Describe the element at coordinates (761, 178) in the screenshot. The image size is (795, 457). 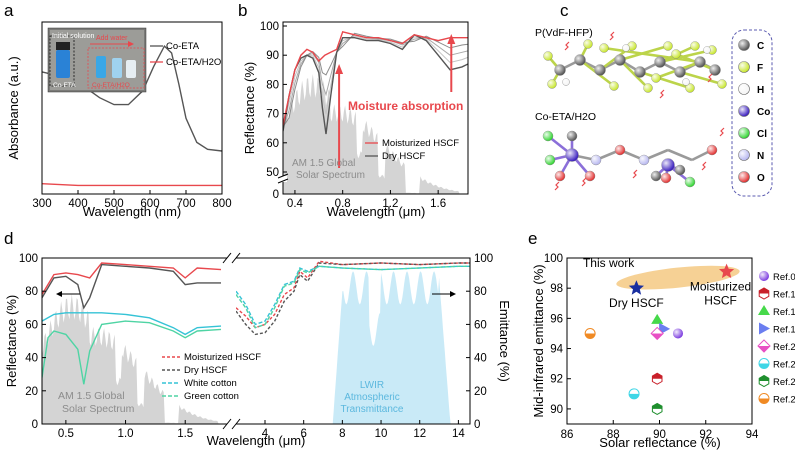
I see `element-label-o: O` at that location.